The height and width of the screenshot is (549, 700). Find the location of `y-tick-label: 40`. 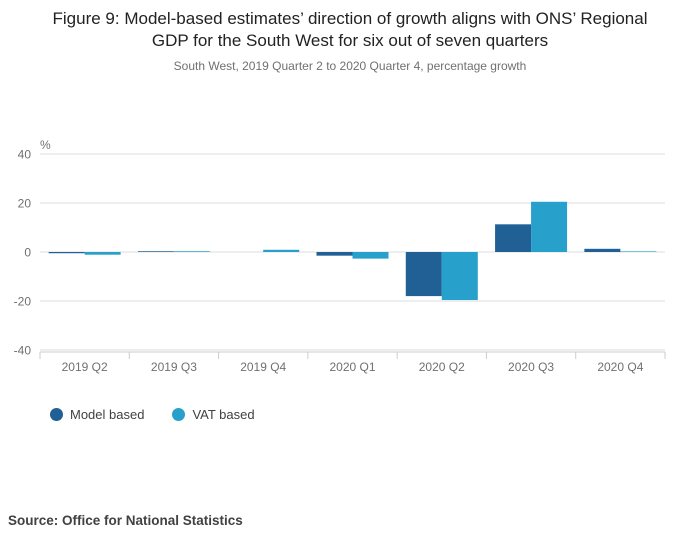

y-tick-label: 40 is located at coordinates (25, 155).